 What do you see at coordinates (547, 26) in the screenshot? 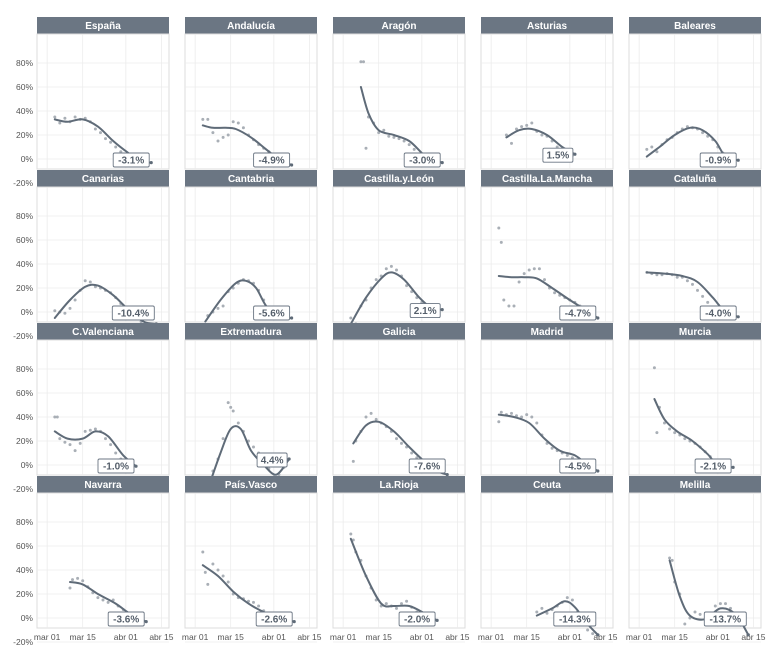
I see `facet-title: Asturias` at bounding box center [547, 26].